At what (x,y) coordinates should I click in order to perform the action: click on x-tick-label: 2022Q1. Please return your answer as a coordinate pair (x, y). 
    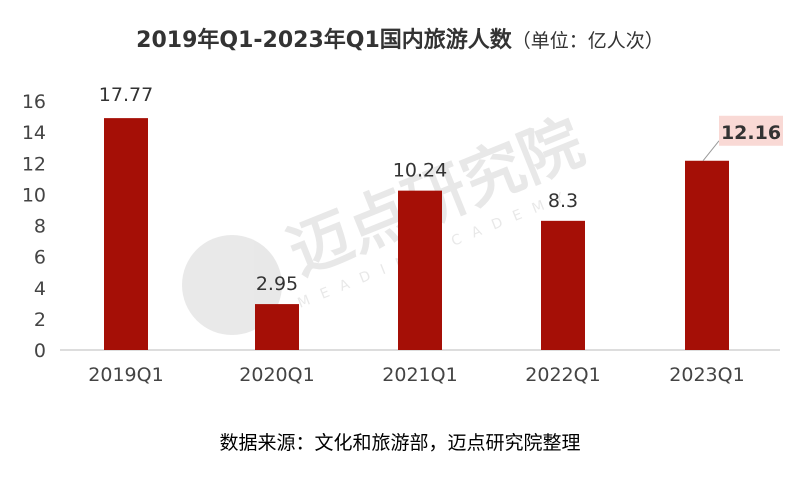
    Looking at the image, I should click on (562, 375).